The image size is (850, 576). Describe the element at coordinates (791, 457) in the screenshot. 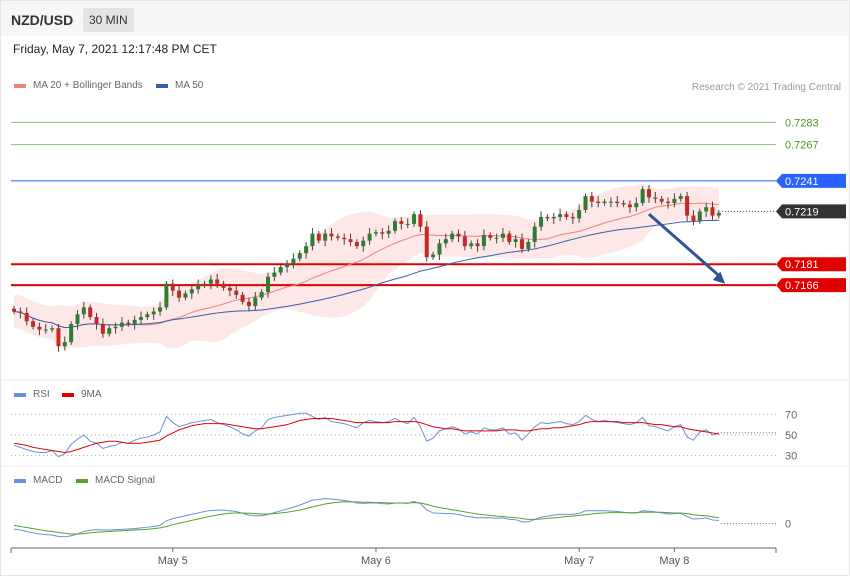

I see `rsi-tick-label: 30` at that location.